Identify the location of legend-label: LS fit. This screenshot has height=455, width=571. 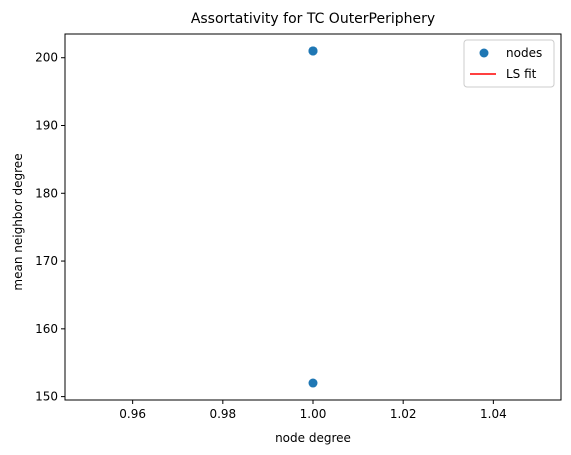
(521, 74).